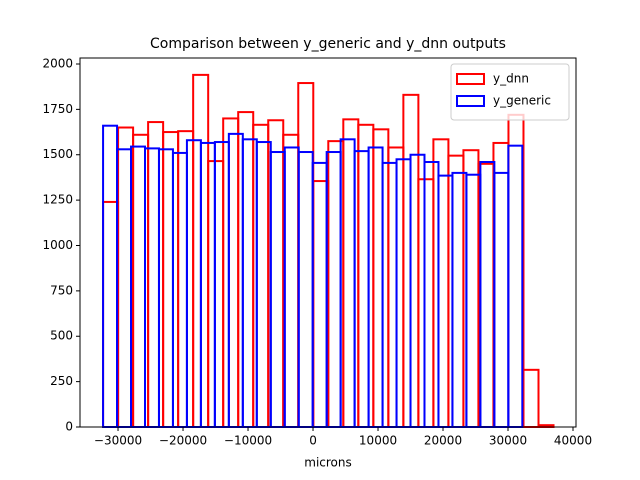 The image size is (640, 480). Describe the element at coordinates (69, 427) in the screenshot. I see `y-tick-label: 0` at that location.